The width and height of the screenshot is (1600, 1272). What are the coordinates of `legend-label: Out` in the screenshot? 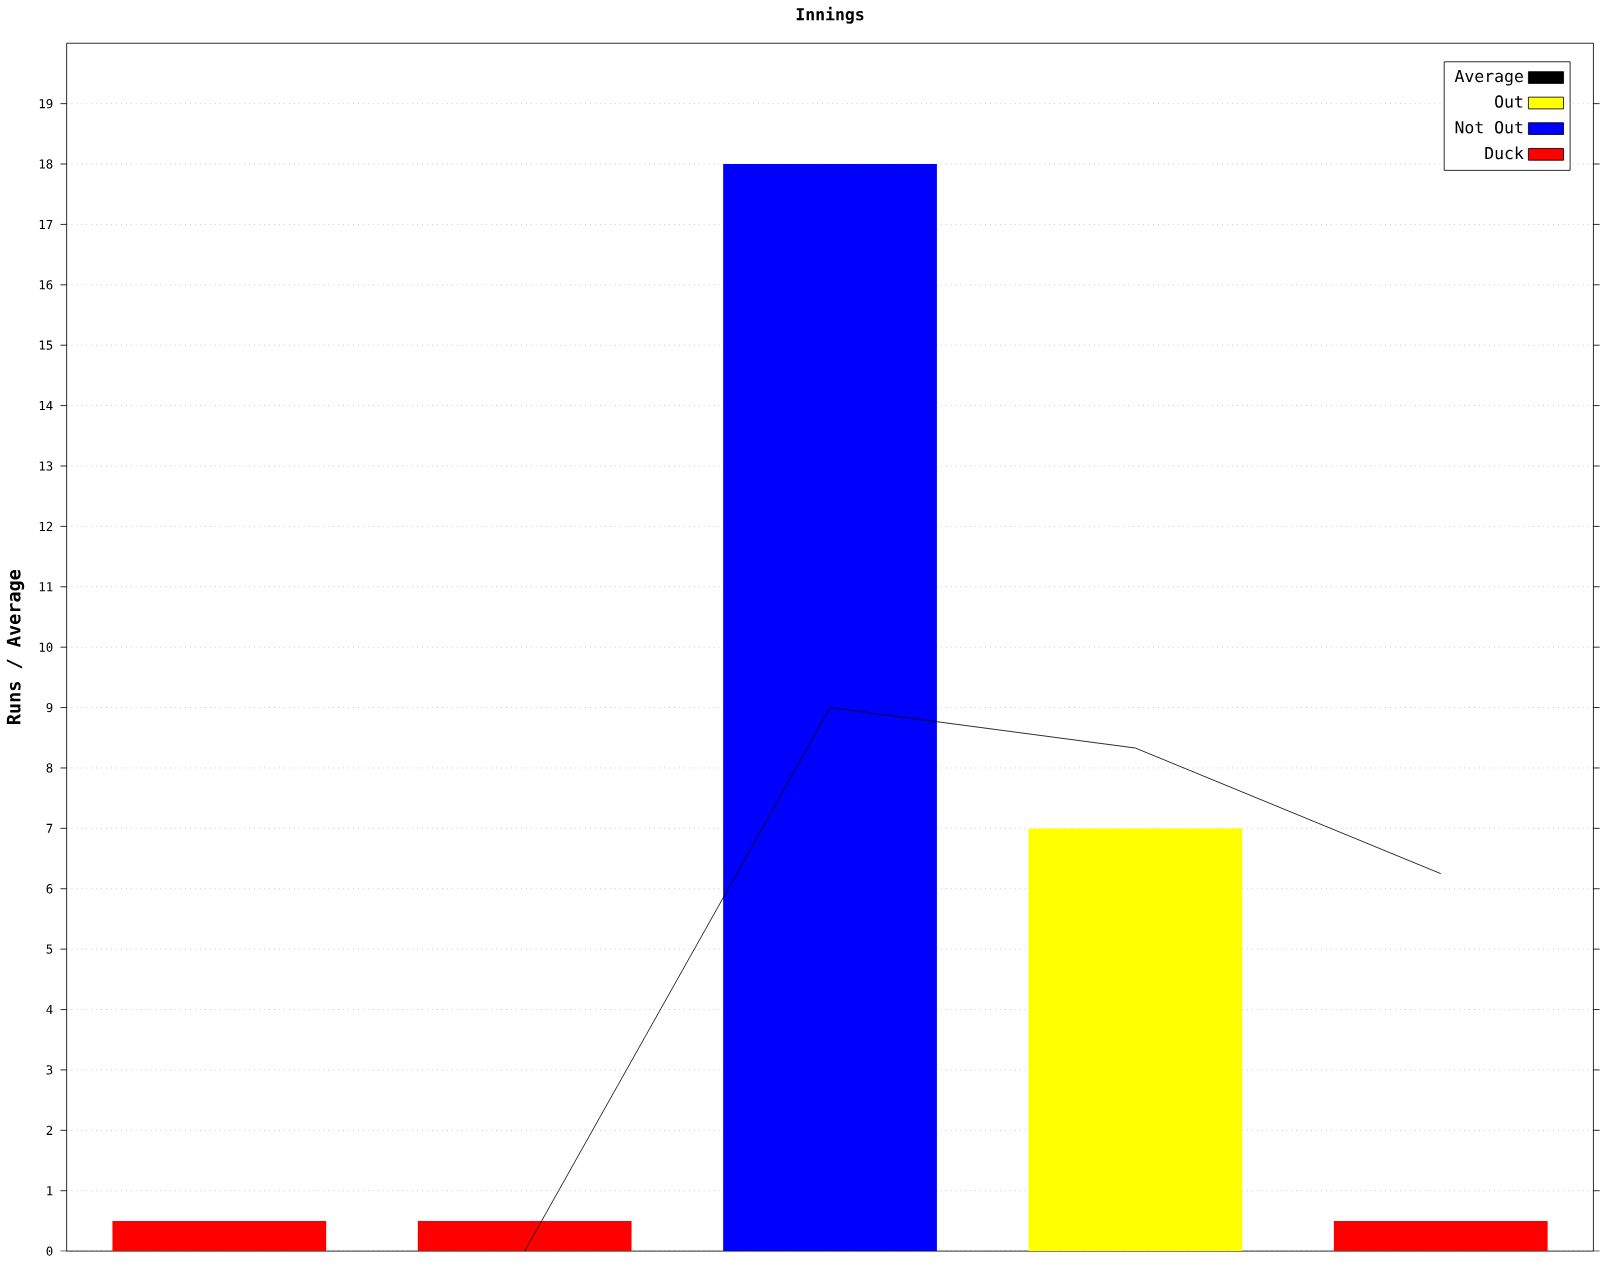 It's located at (1509, 102).